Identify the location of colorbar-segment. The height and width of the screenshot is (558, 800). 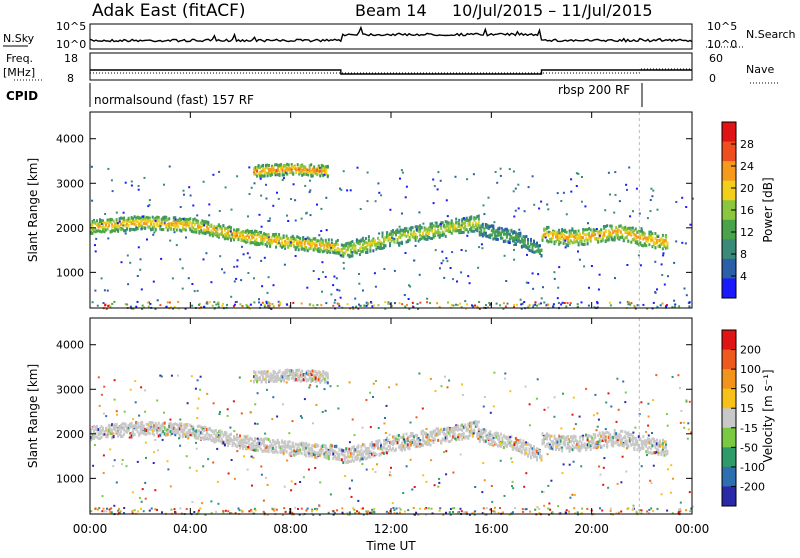
(729, 132).